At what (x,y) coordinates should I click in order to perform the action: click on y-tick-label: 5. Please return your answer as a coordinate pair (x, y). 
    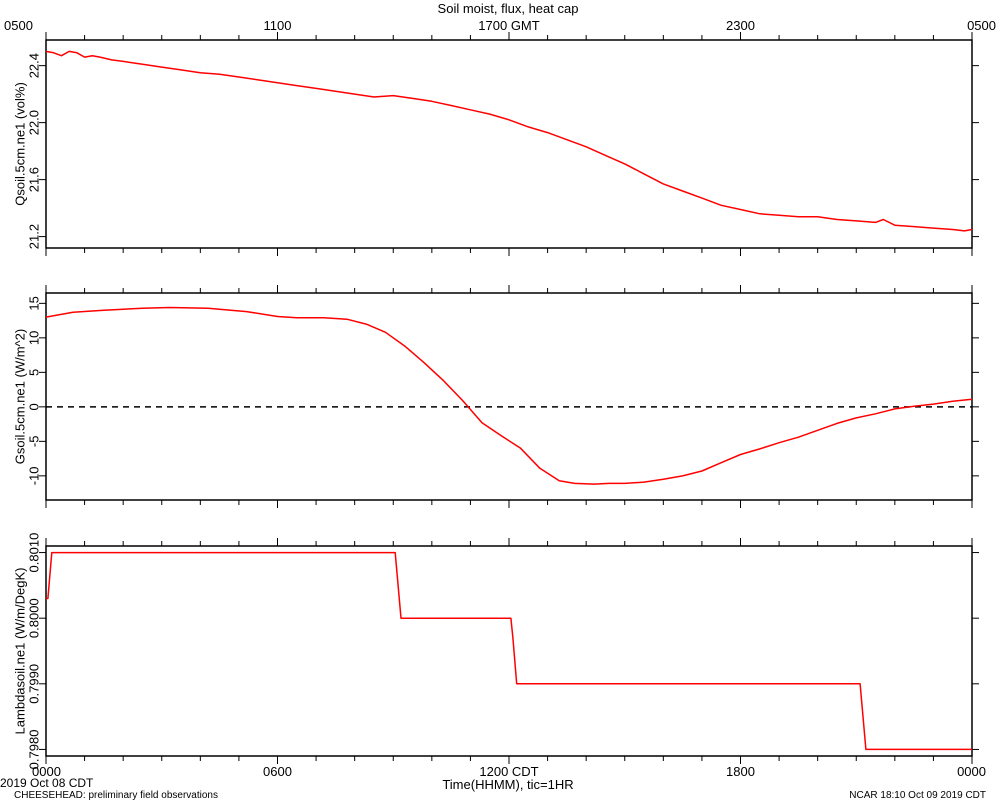
    Looking at the image, I should click on (33, 372).